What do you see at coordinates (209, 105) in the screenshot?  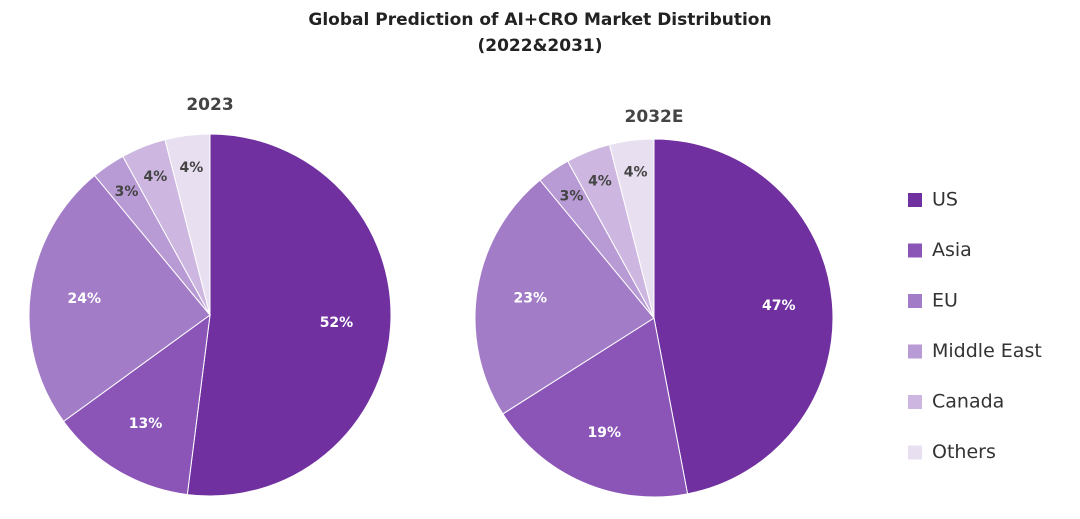 I see `pie-title: 2023` at bounding box center [209, 105].